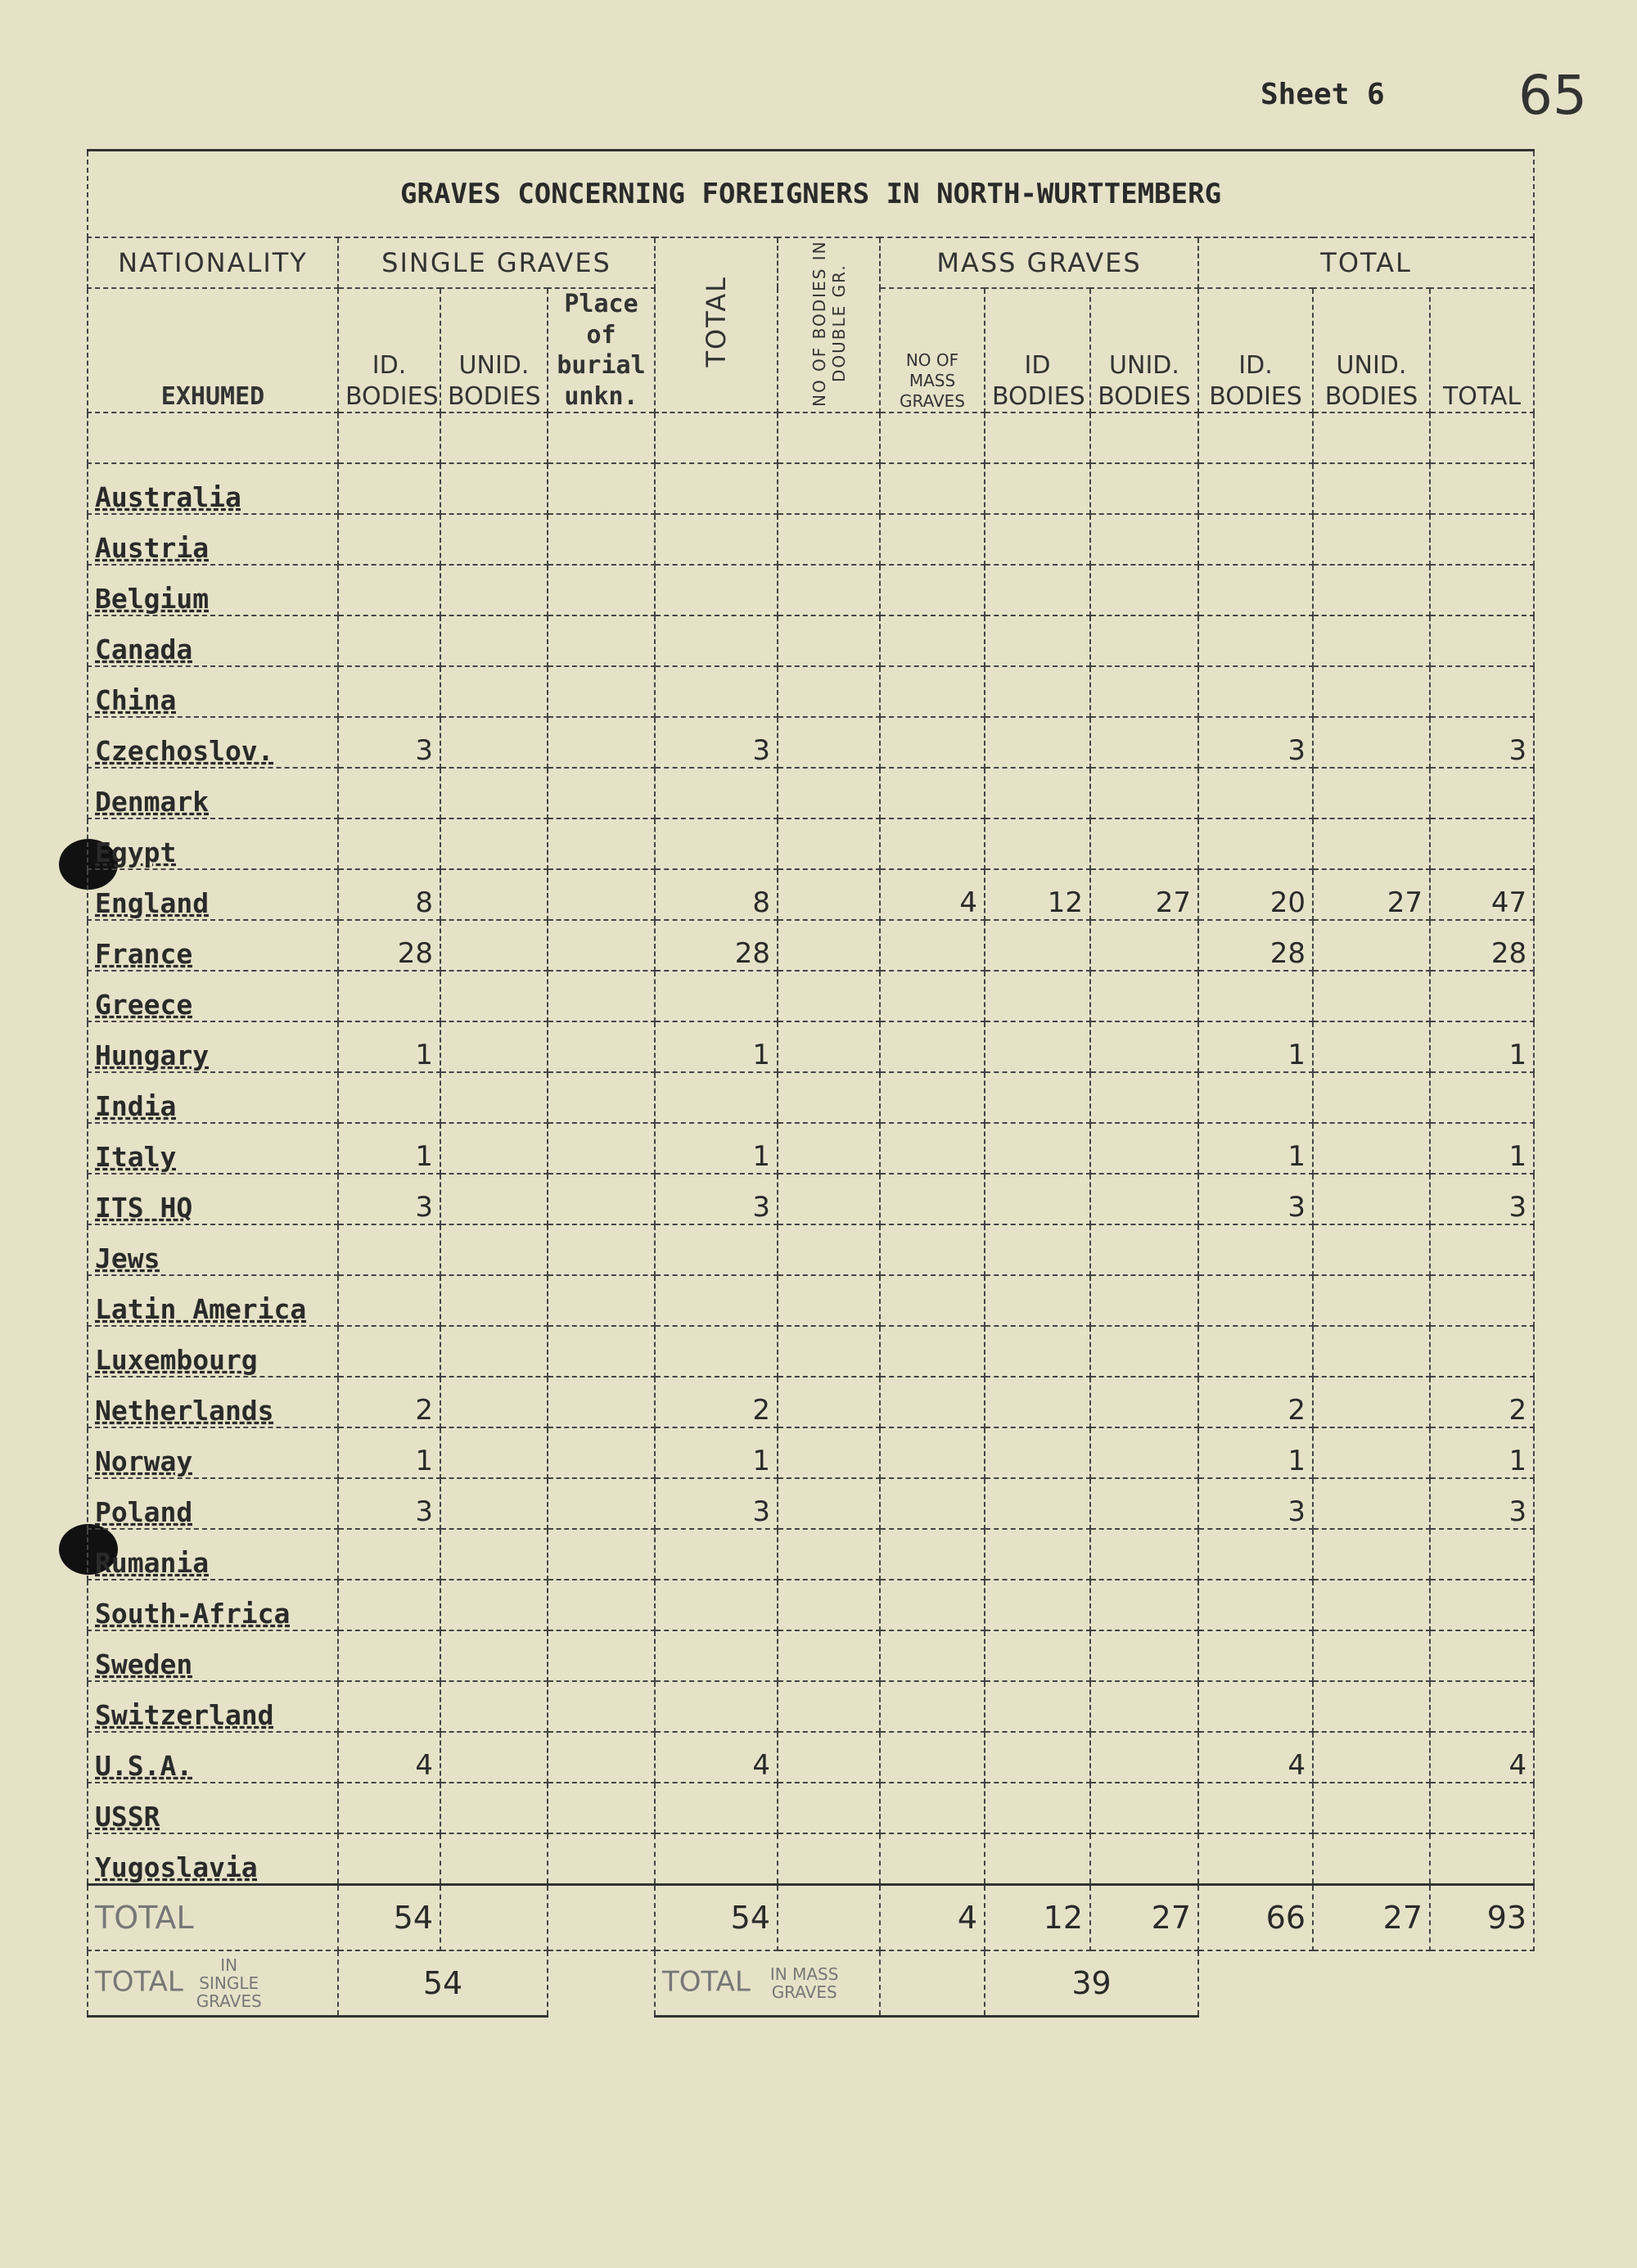 This screenshot has height=2268, width=1637. I want to click on table-row: Switzerland, so click(811, 1707).